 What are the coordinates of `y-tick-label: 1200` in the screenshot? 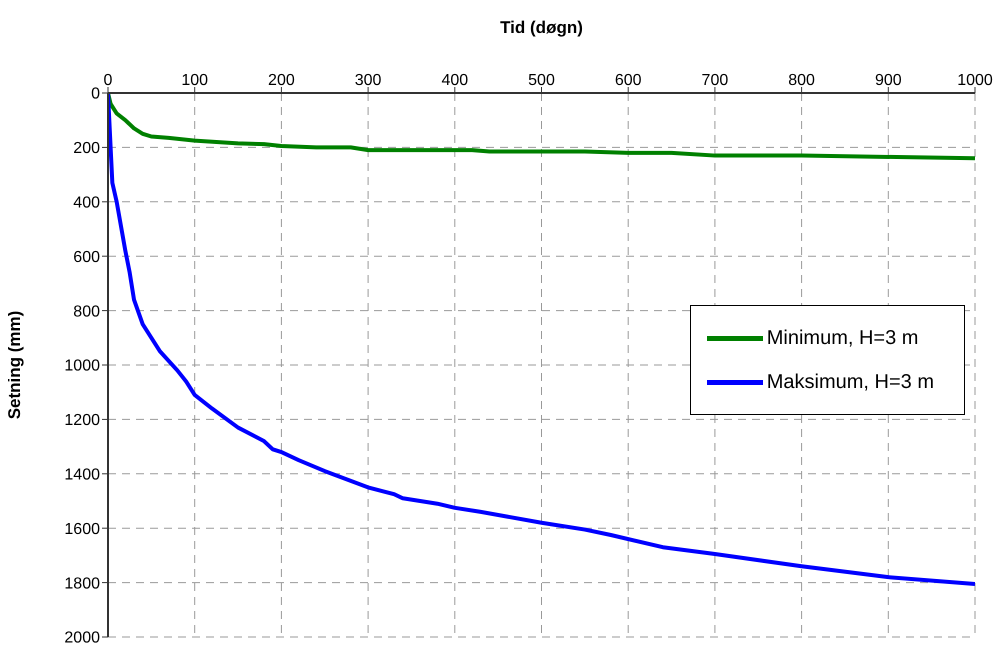 It's located at (82, 421).